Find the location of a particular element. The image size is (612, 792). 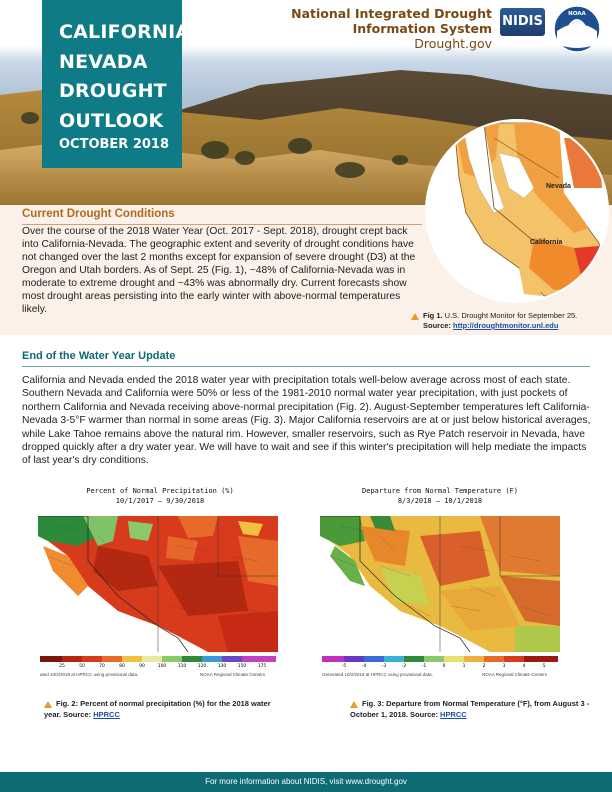

legend-label: -5 is located at coordinates (344, 666).